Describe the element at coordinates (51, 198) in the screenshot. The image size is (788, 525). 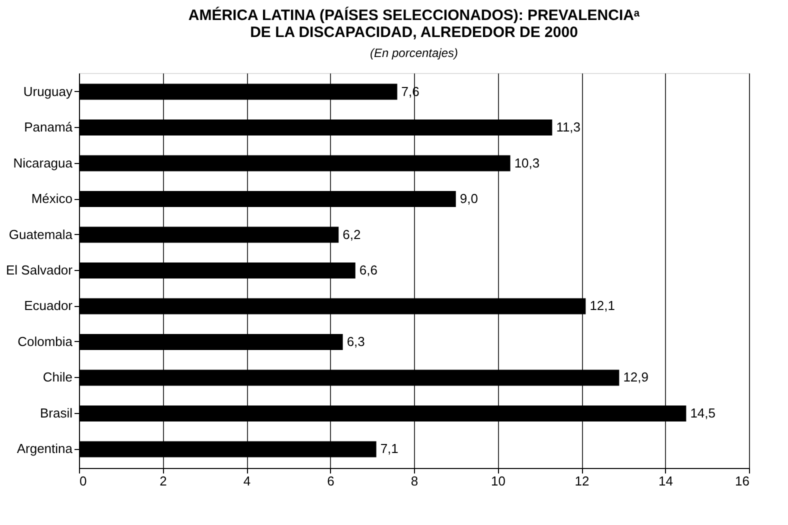
I see `y-tick-label: México` at that location.